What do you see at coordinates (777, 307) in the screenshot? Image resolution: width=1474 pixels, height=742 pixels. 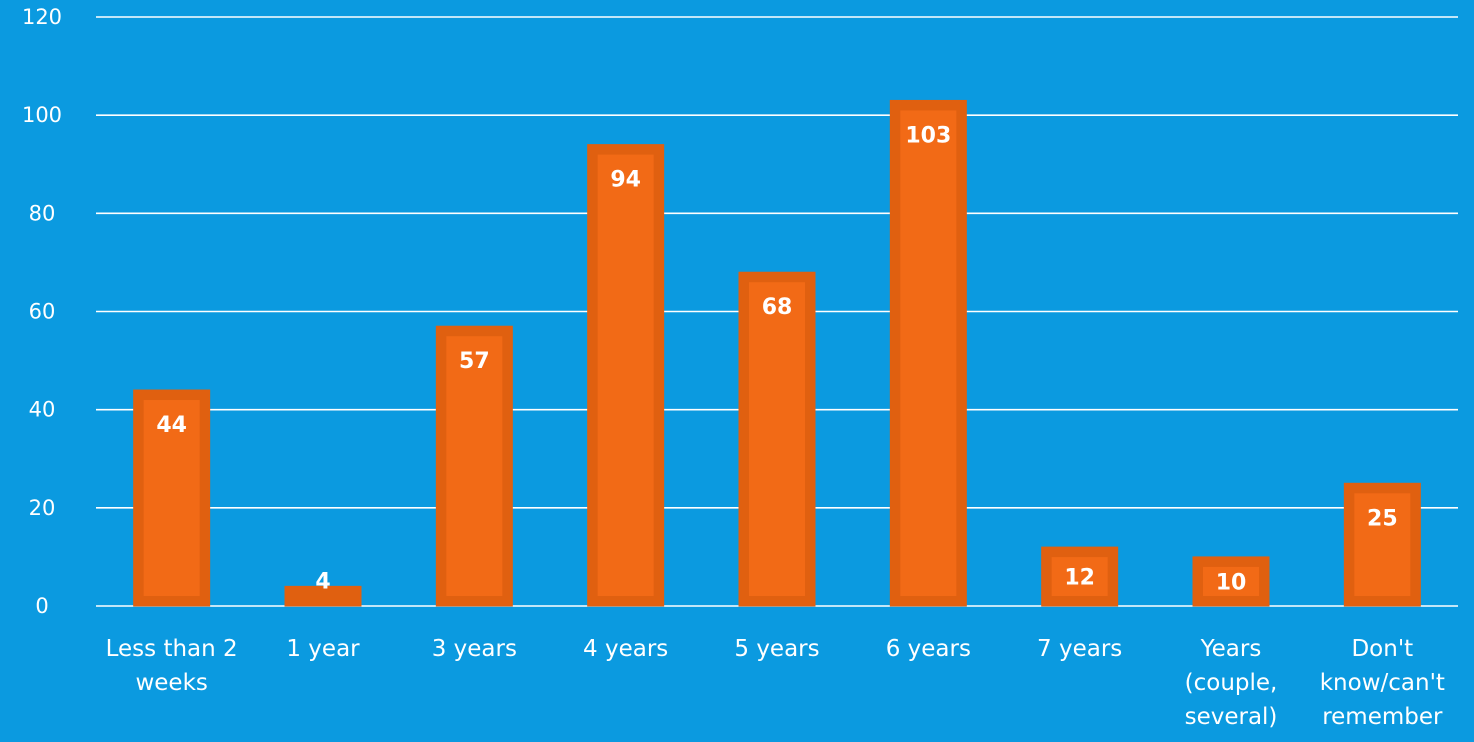 I see `data-label: 68` at bounding box center [777, 307].